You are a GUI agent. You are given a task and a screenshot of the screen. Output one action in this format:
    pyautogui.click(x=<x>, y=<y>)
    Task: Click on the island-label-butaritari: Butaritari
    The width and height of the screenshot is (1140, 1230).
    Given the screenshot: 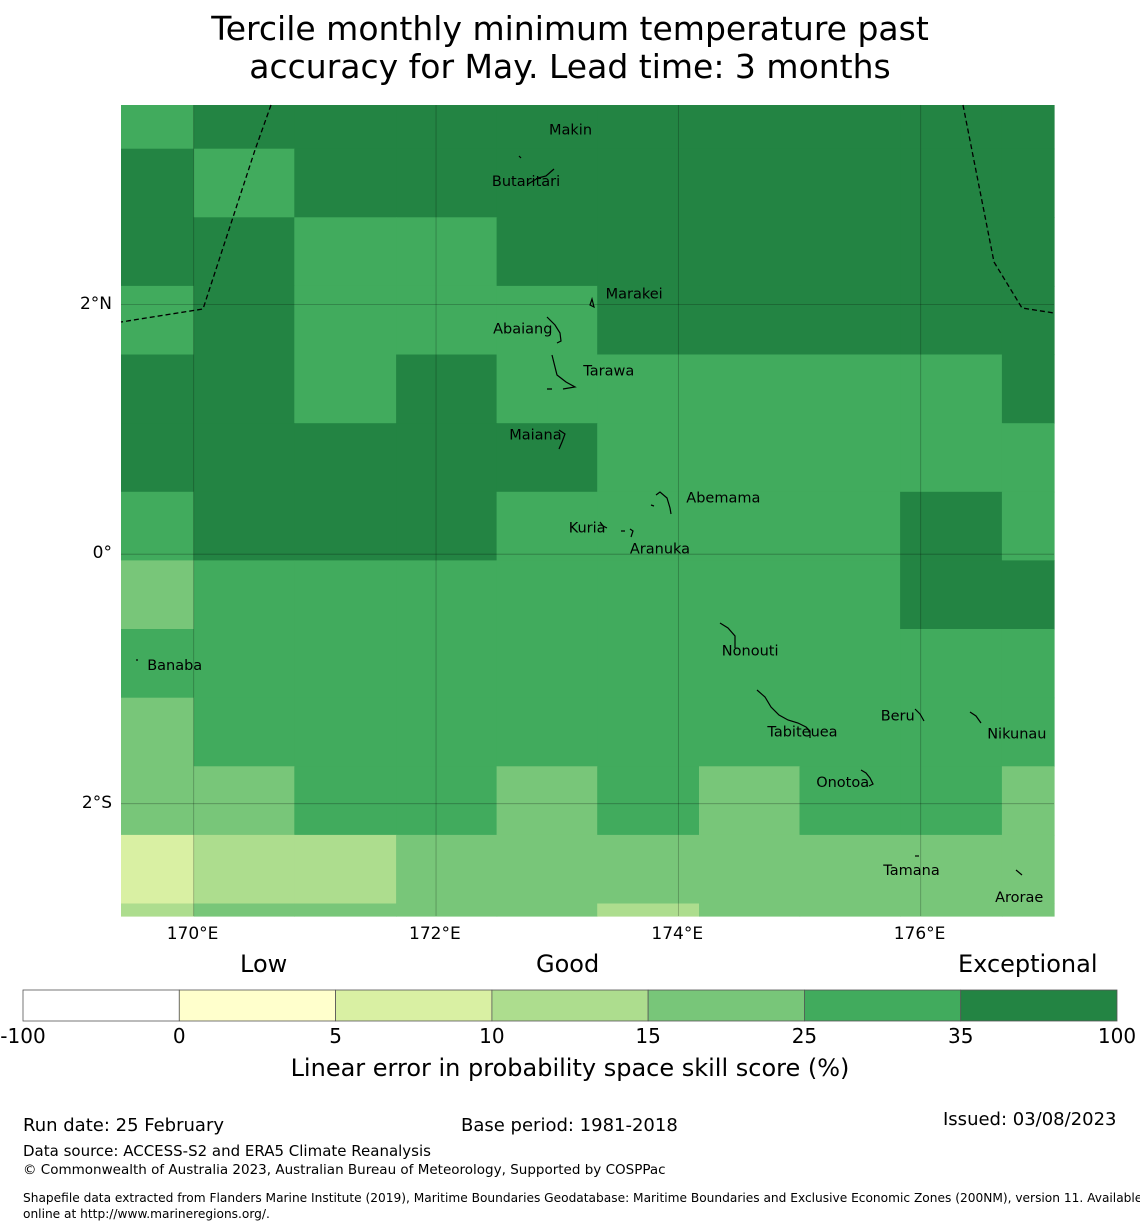 What is the action you would take?
    pyautogui.click(x=526, y=182)
    